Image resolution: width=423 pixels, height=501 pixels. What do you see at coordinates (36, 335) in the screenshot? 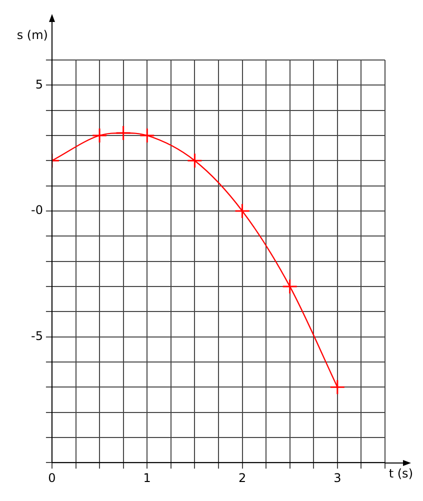
I see `y-tick-label: -5` at bounding box center [36, 335].